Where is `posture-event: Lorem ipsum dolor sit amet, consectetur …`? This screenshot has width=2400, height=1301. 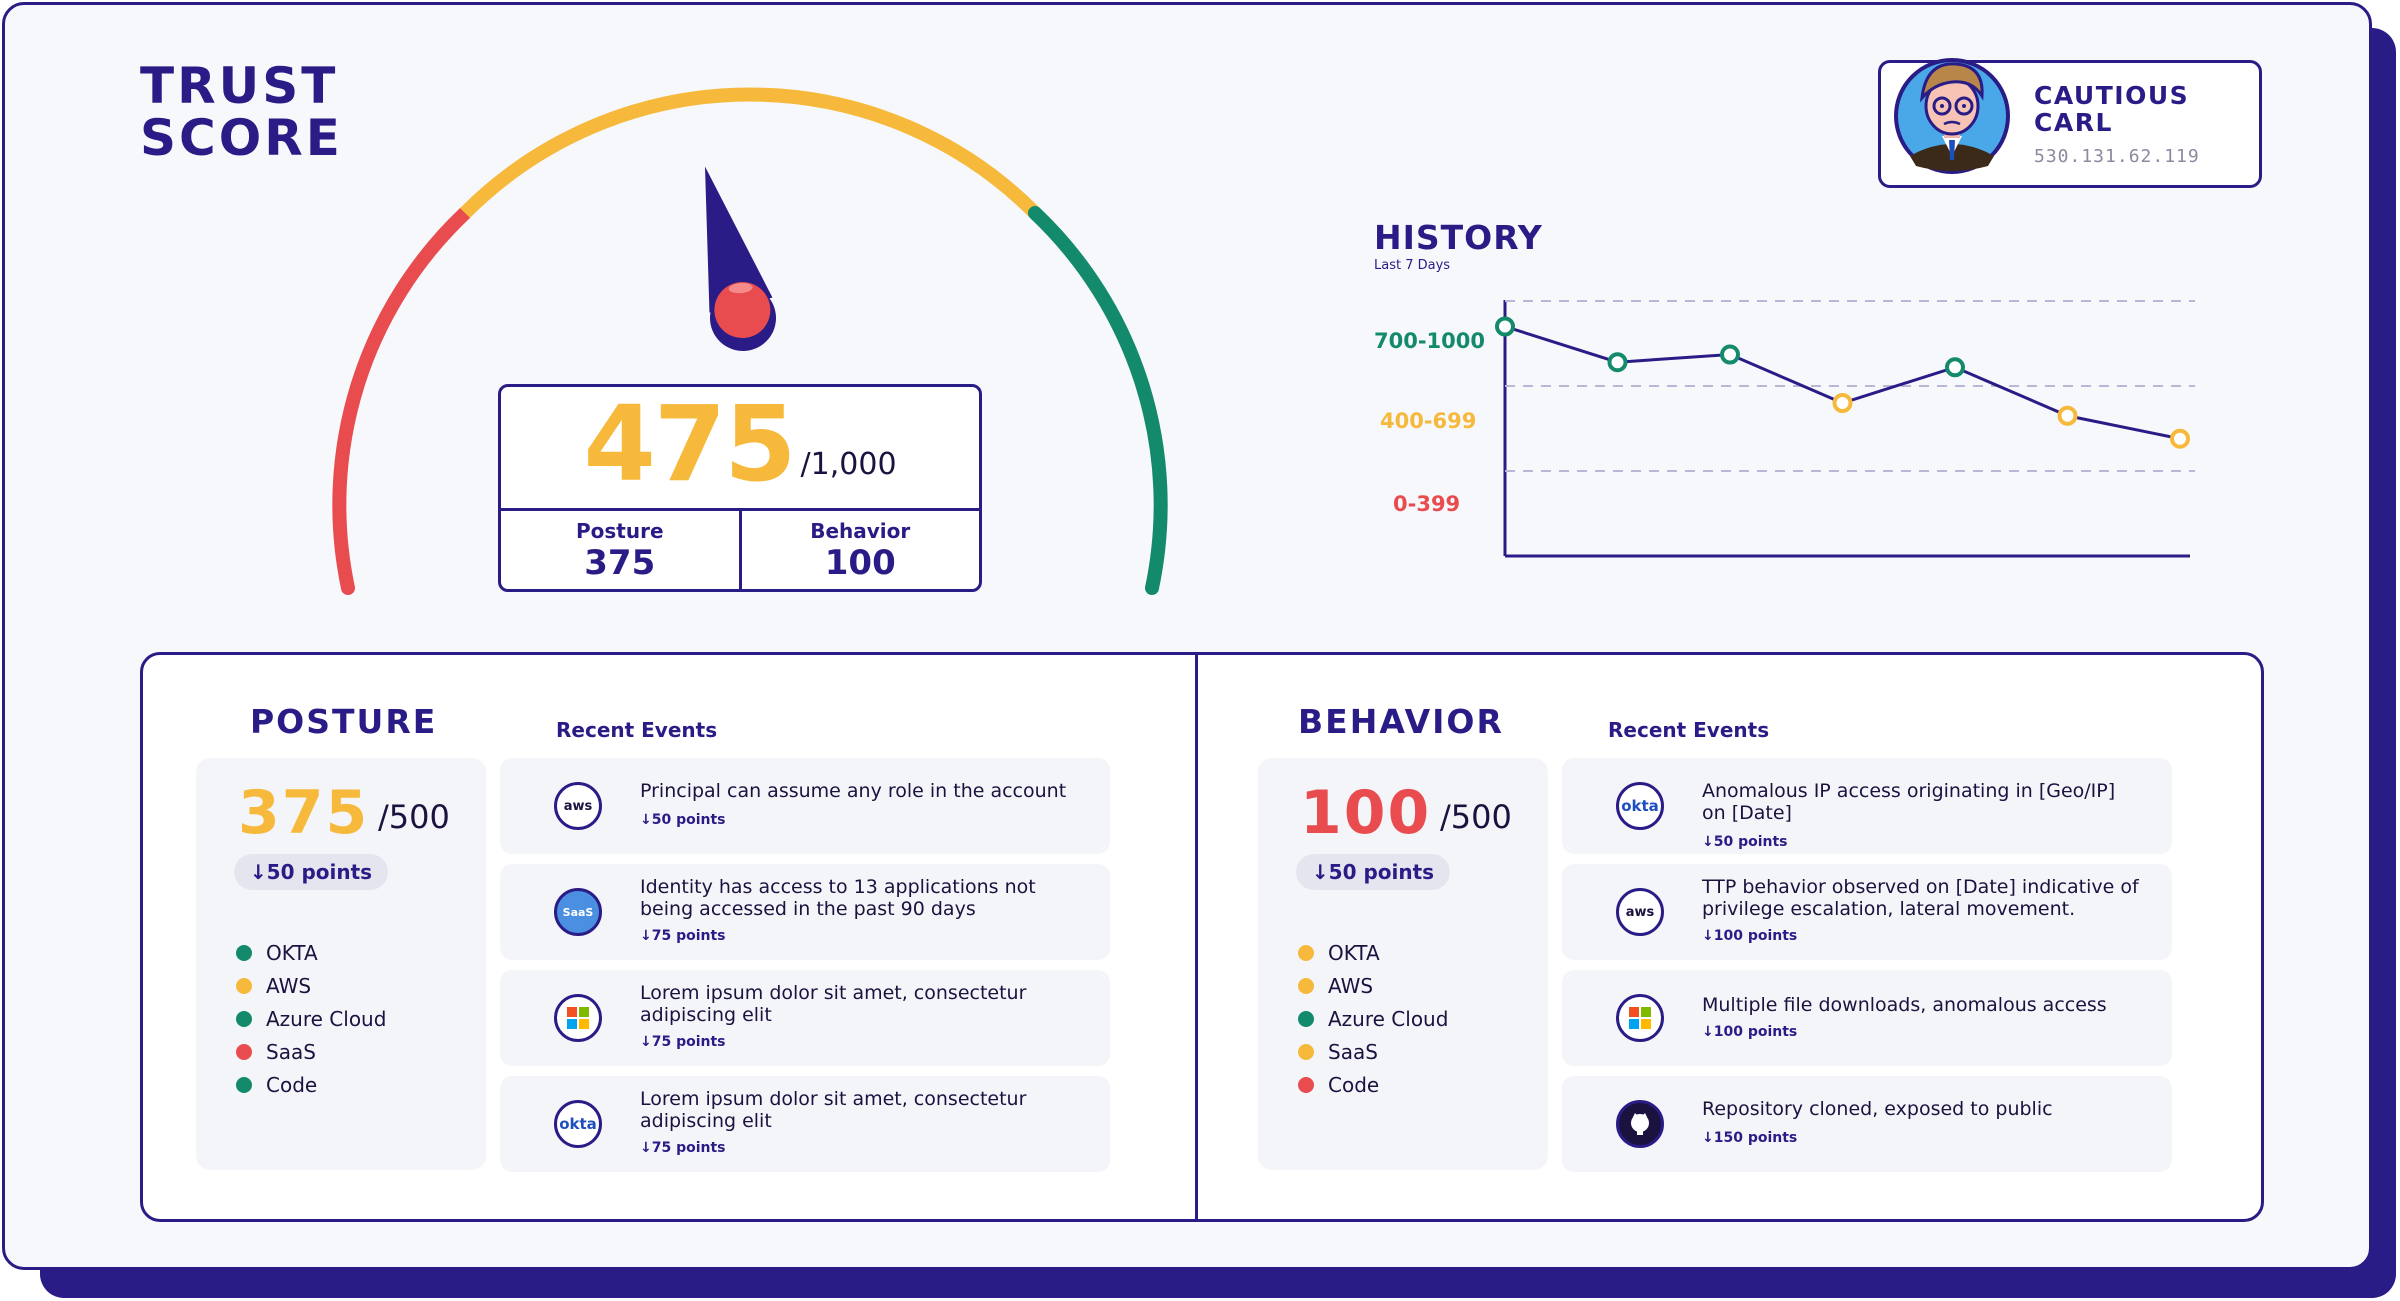 posture-event: Lorem ipsum dolor sit amet, consectetur … is located at coordinates (805, 1018).